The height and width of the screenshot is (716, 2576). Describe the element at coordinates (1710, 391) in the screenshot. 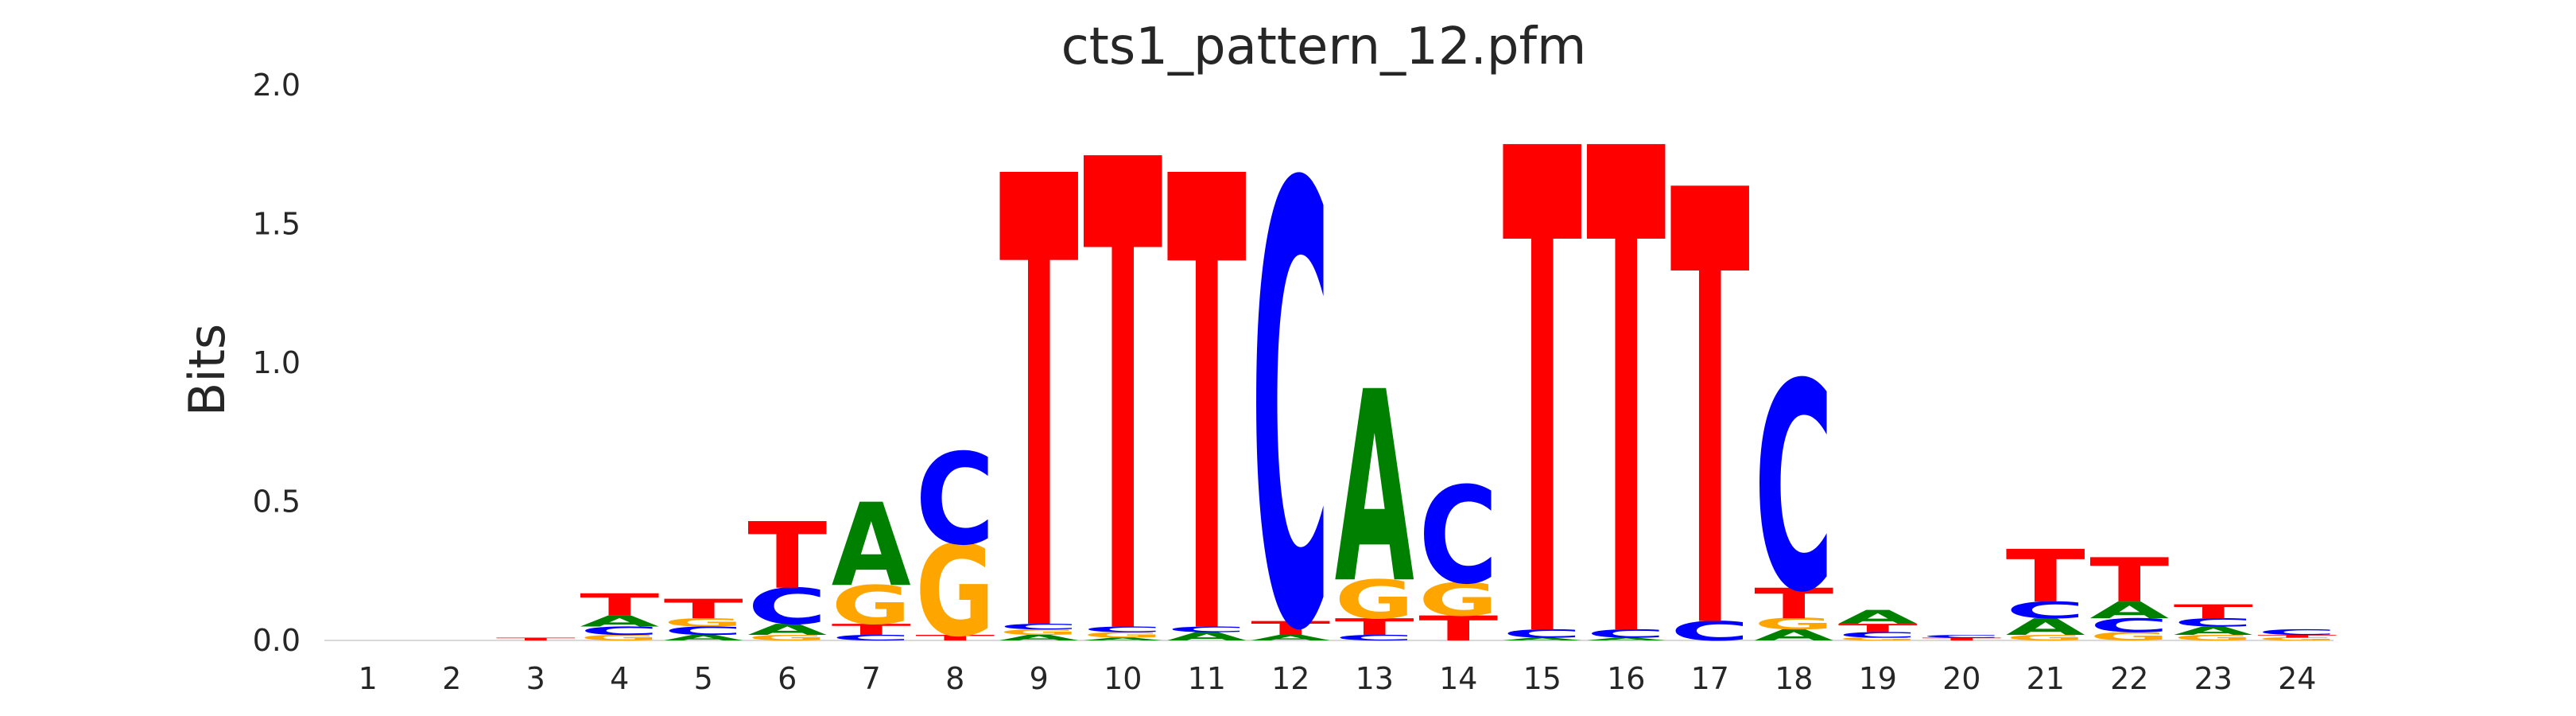

I see `logo-column: CT` at that location.